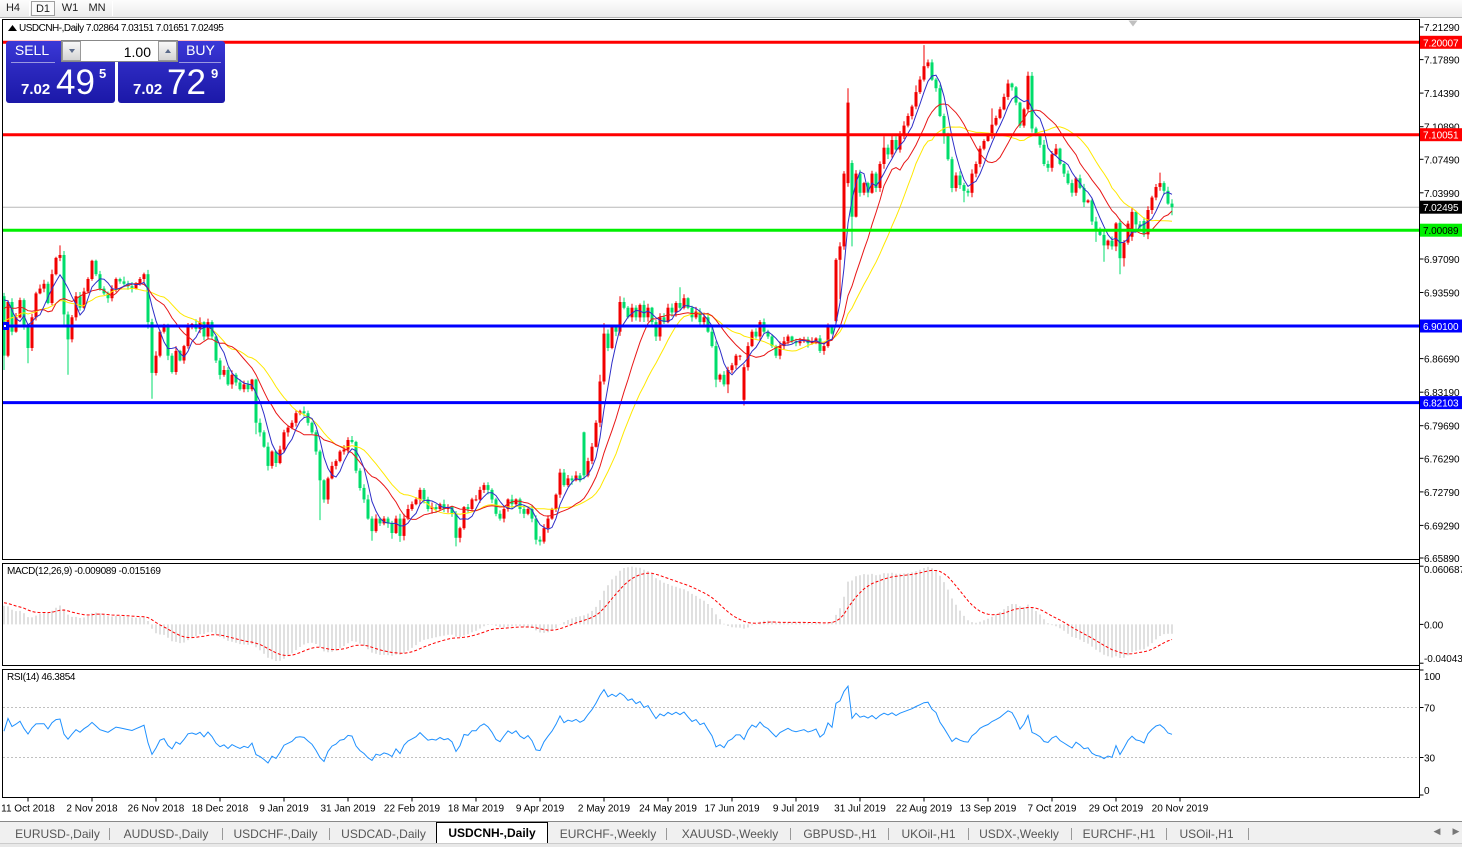 The image size is (1462, 847). What do you see at coordinates (84, 571) in the screenshot?
I see `svg-text:MACD(12,26,9) -0.009089 -0.015: MACD(12,26,9) -0.009089 -0.015169` at bounding box center [84, 571].